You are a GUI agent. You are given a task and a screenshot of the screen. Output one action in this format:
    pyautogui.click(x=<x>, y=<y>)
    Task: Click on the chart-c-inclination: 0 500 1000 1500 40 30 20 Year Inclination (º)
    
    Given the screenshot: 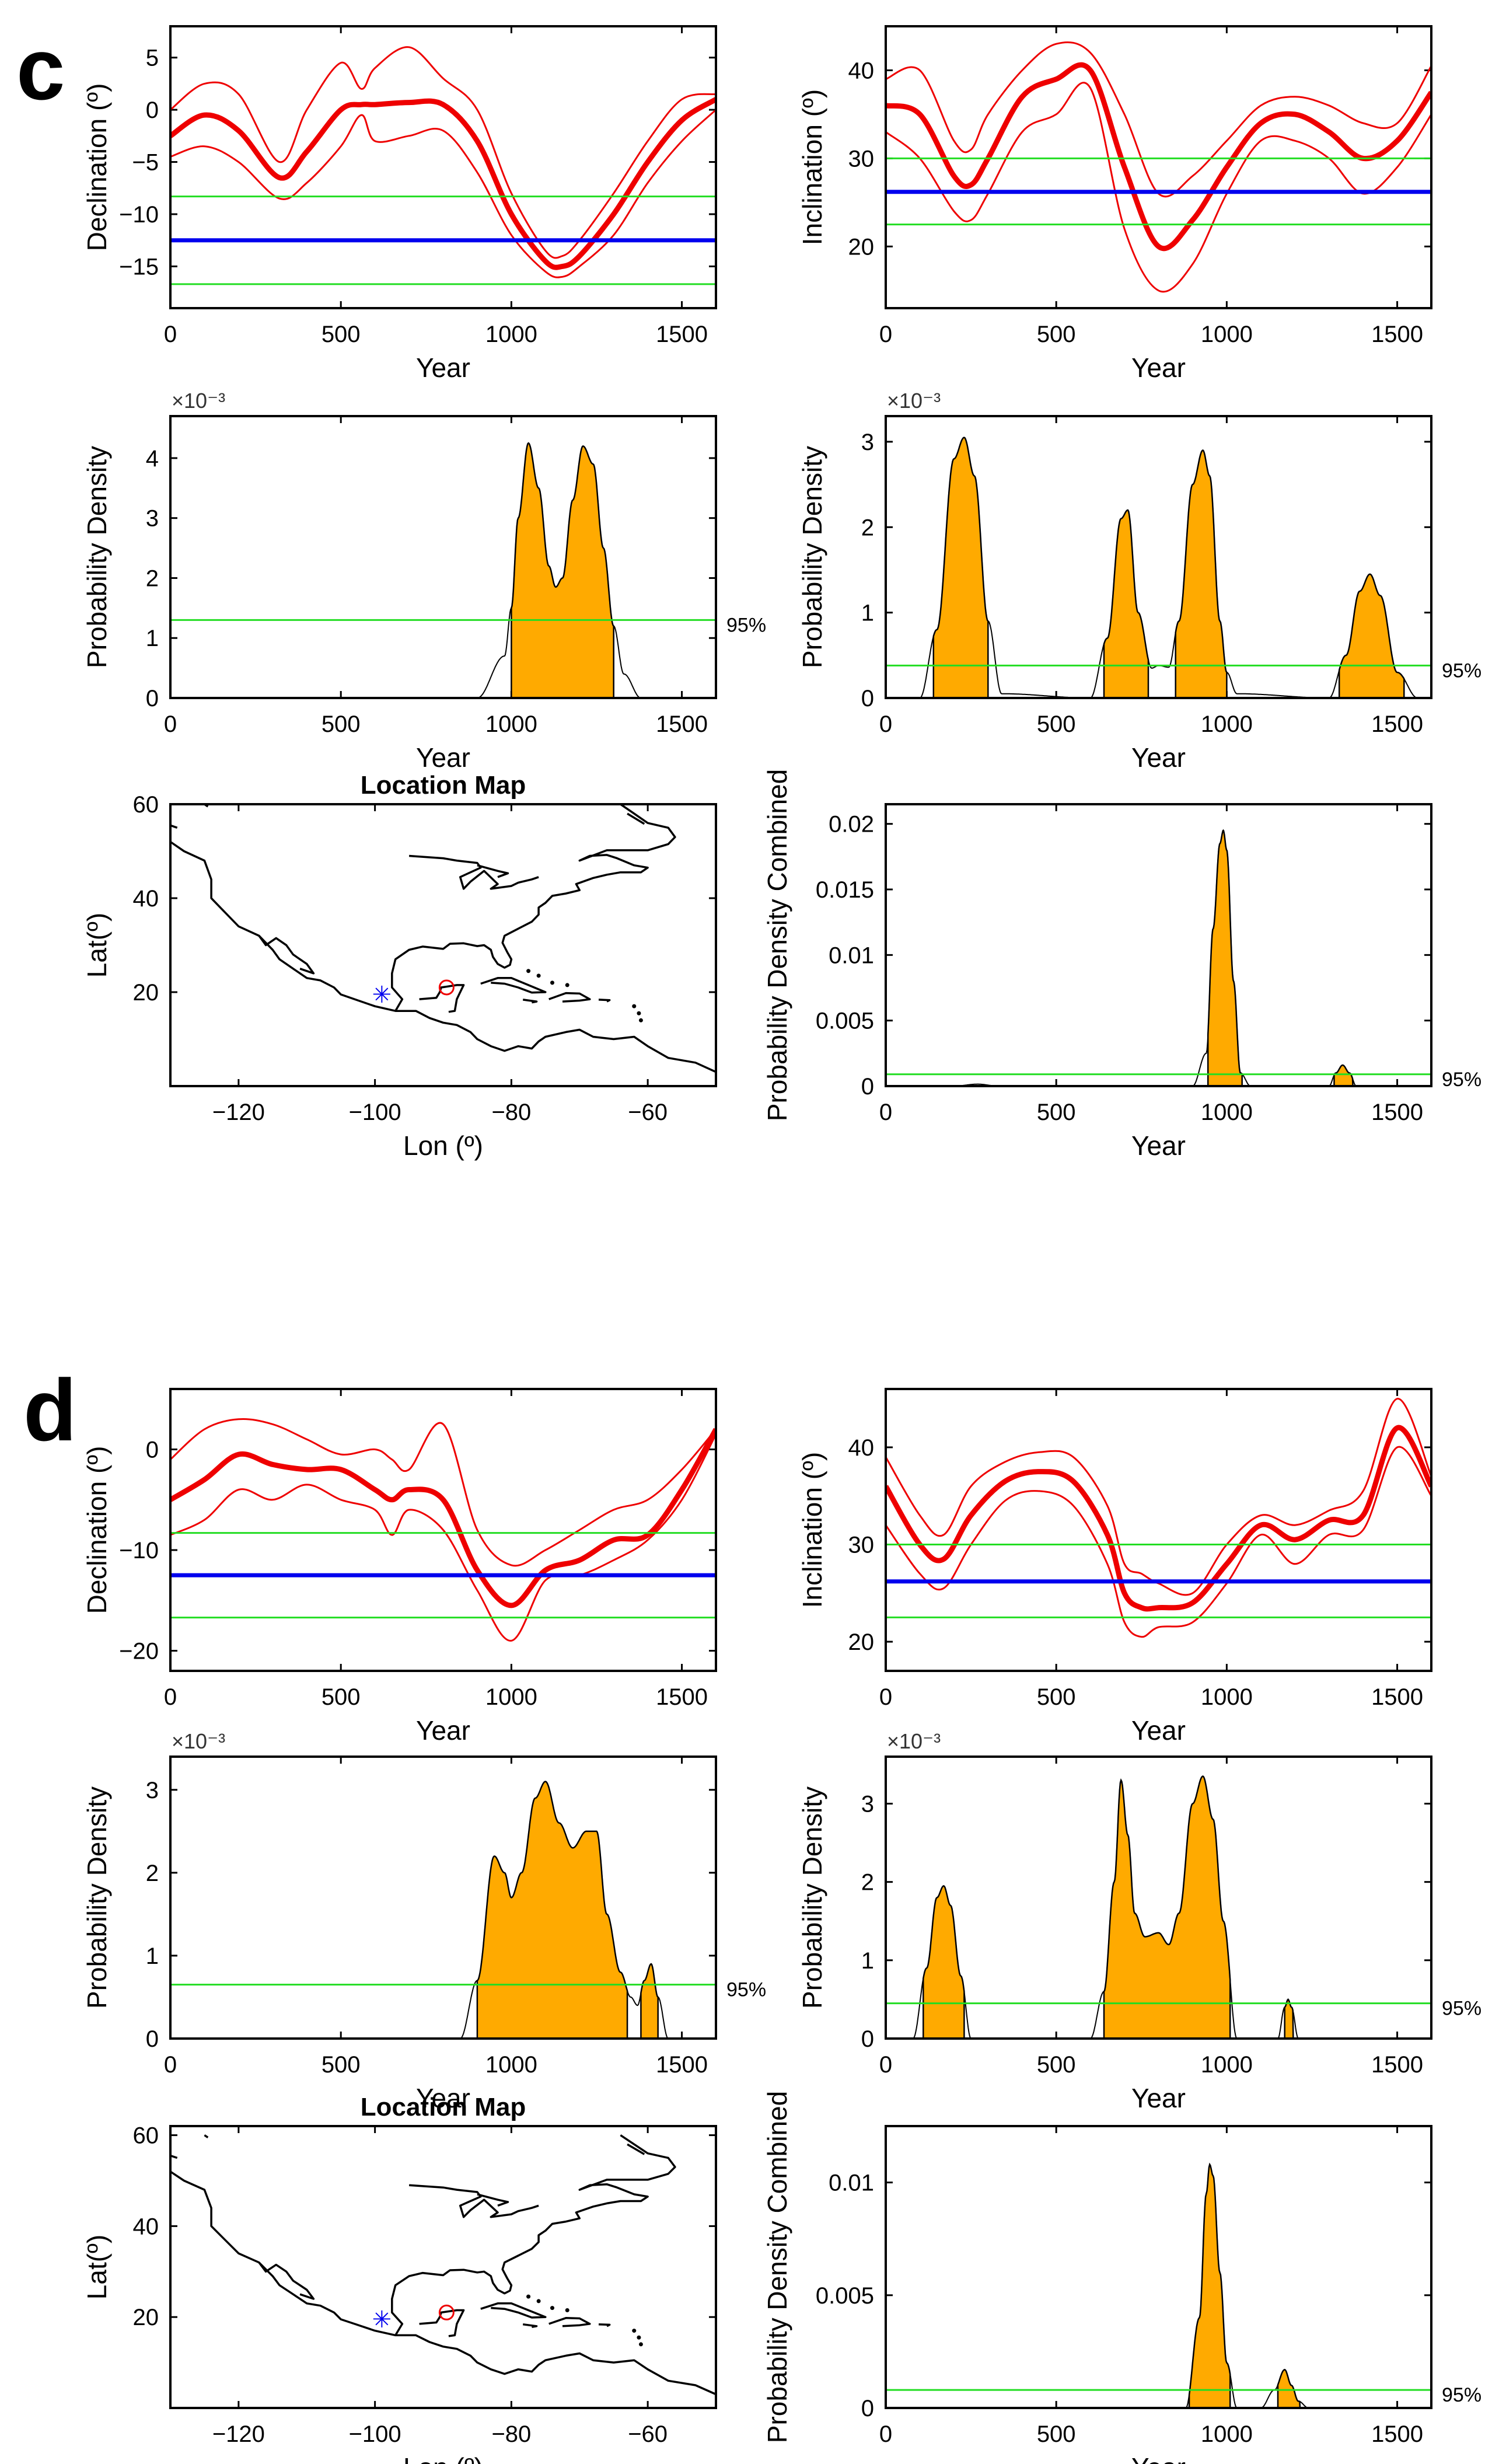 What is the action you would take?
    pyautogui.click(x=1114, y=204)
    